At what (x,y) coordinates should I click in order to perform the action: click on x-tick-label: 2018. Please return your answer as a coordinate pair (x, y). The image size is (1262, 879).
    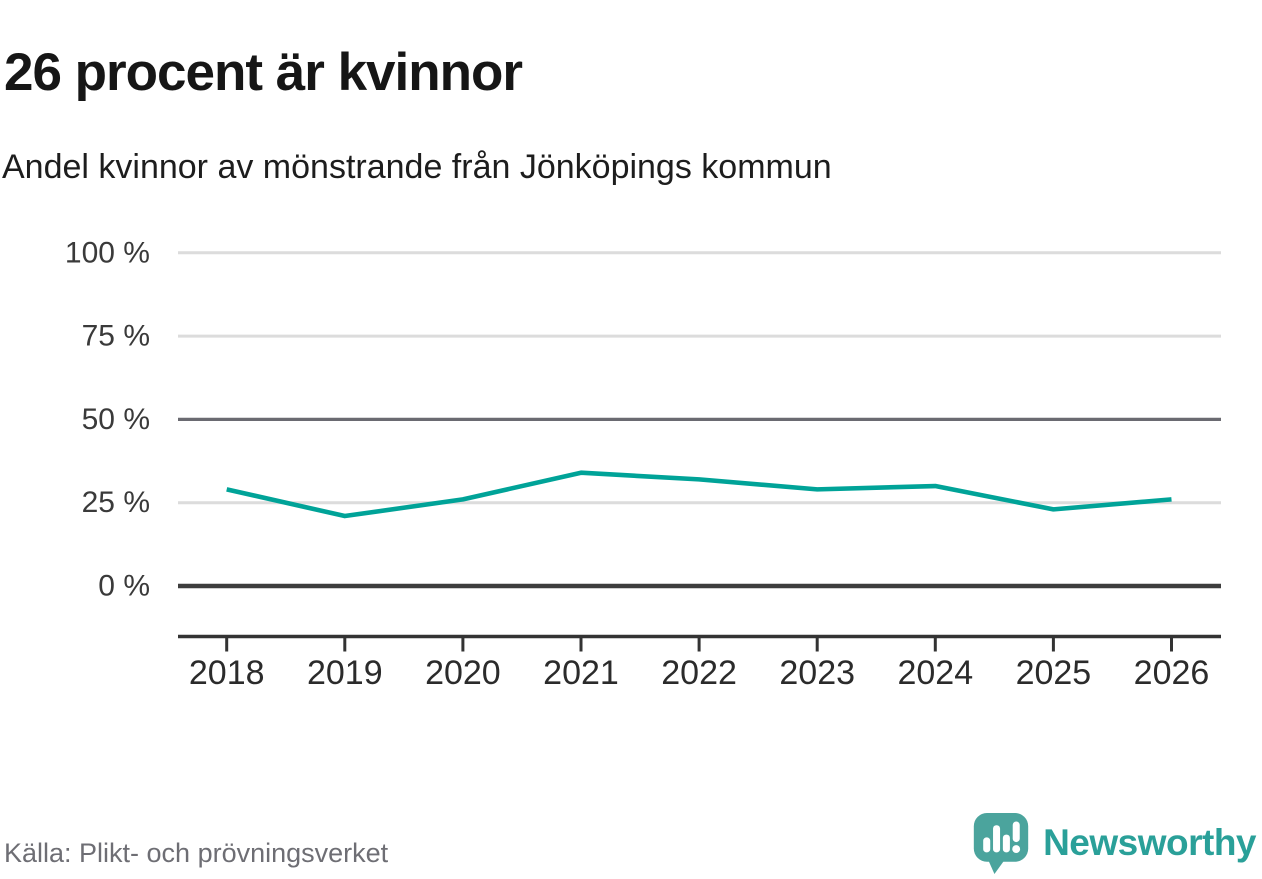
    Looking at the image, I should click on (227, 673).